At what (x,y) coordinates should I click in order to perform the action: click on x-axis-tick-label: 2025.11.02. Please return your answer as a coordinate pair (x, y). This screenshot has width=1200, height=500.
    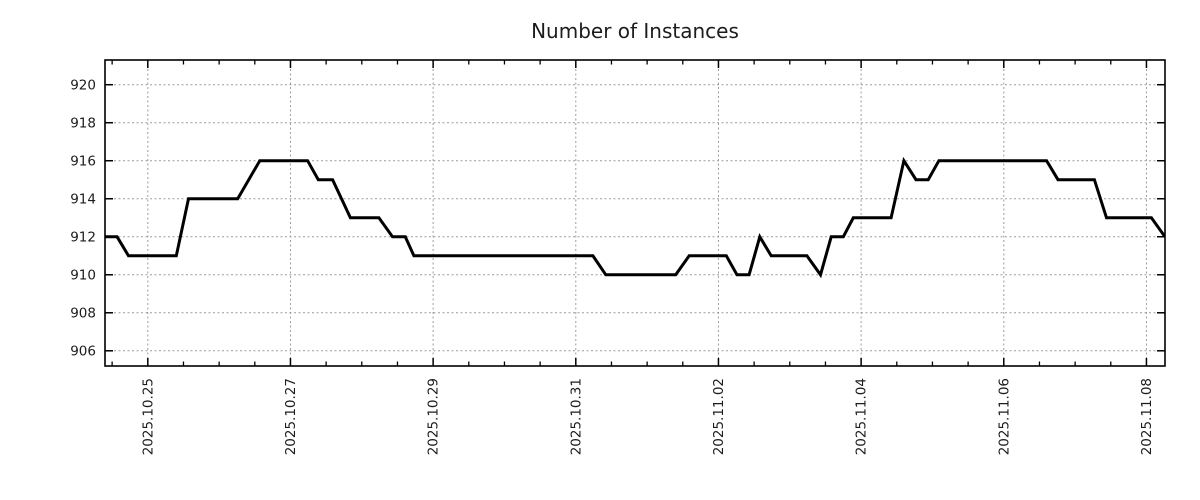
    Looking at the image, I should click on (719, 416).